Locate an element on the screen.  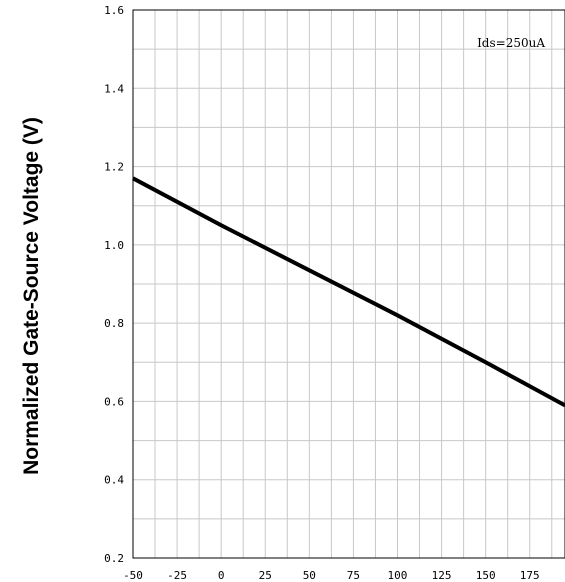
x-tick-label: 25 is located at coordinates (265, 575).